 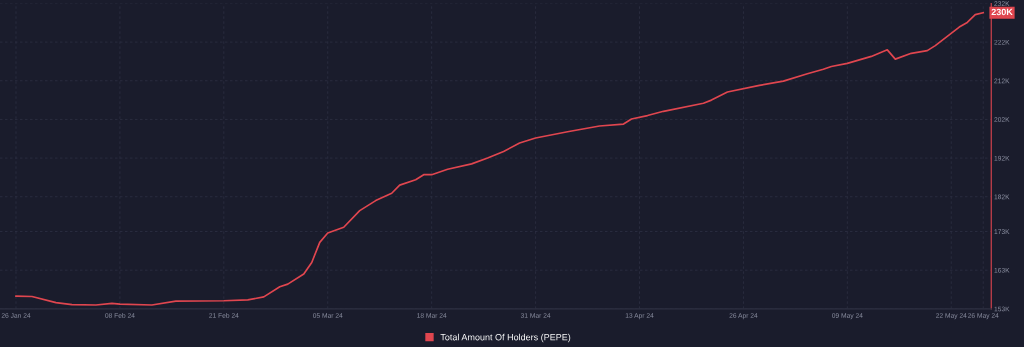 What do you see at coordinates (1002, 12) in the screenshot?
I see `data-label: 230K` at bounding box center [1002, 12].